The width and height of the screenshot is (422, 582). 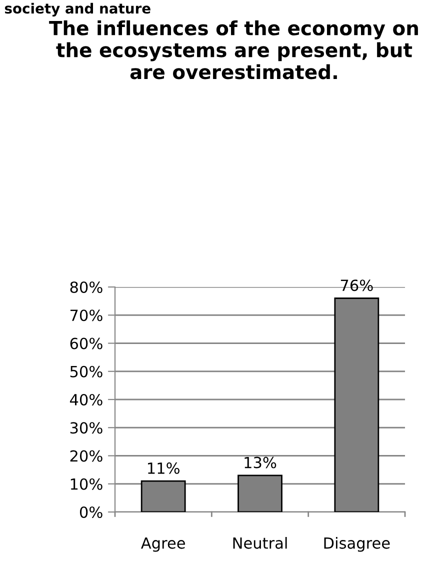 I want to click on x-tick-label: Neutral, so click(x=260, y=543).